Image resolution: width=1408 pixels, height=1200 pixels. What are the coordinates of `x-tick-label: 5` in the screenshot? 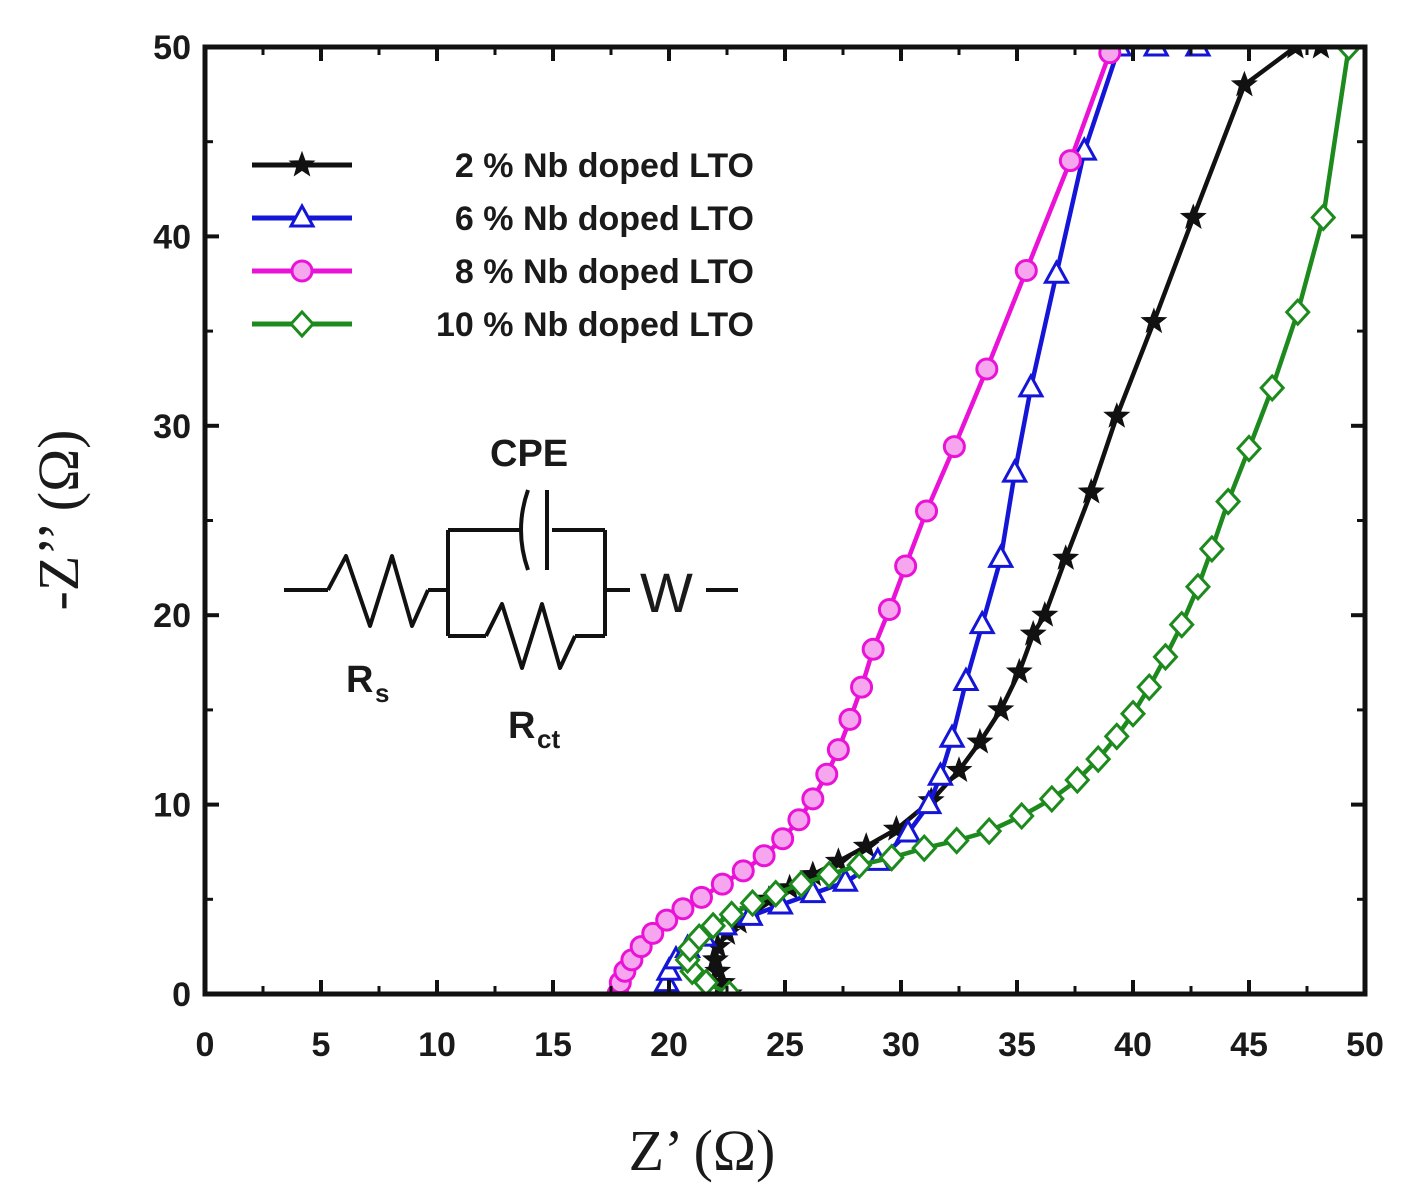 It's located at (321, 1045).